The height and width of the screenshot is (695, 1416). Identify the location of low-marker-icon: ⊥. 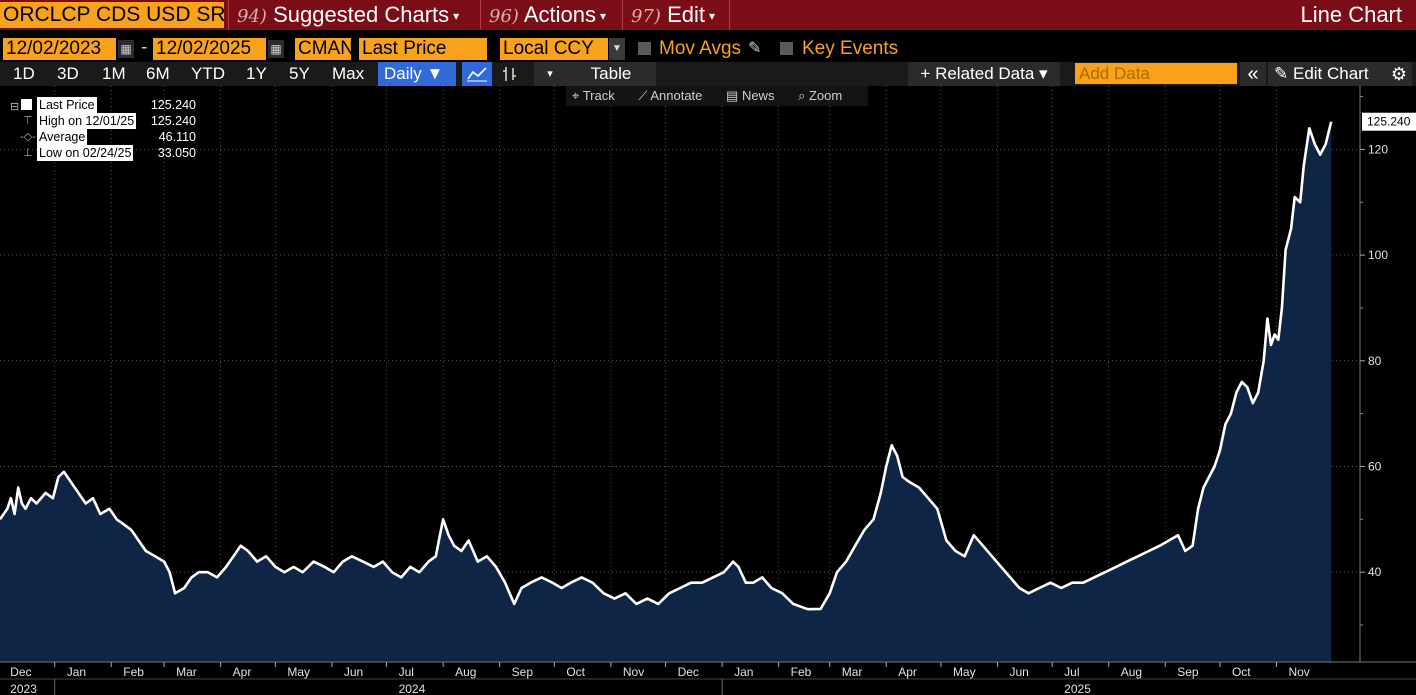
(28, 153).